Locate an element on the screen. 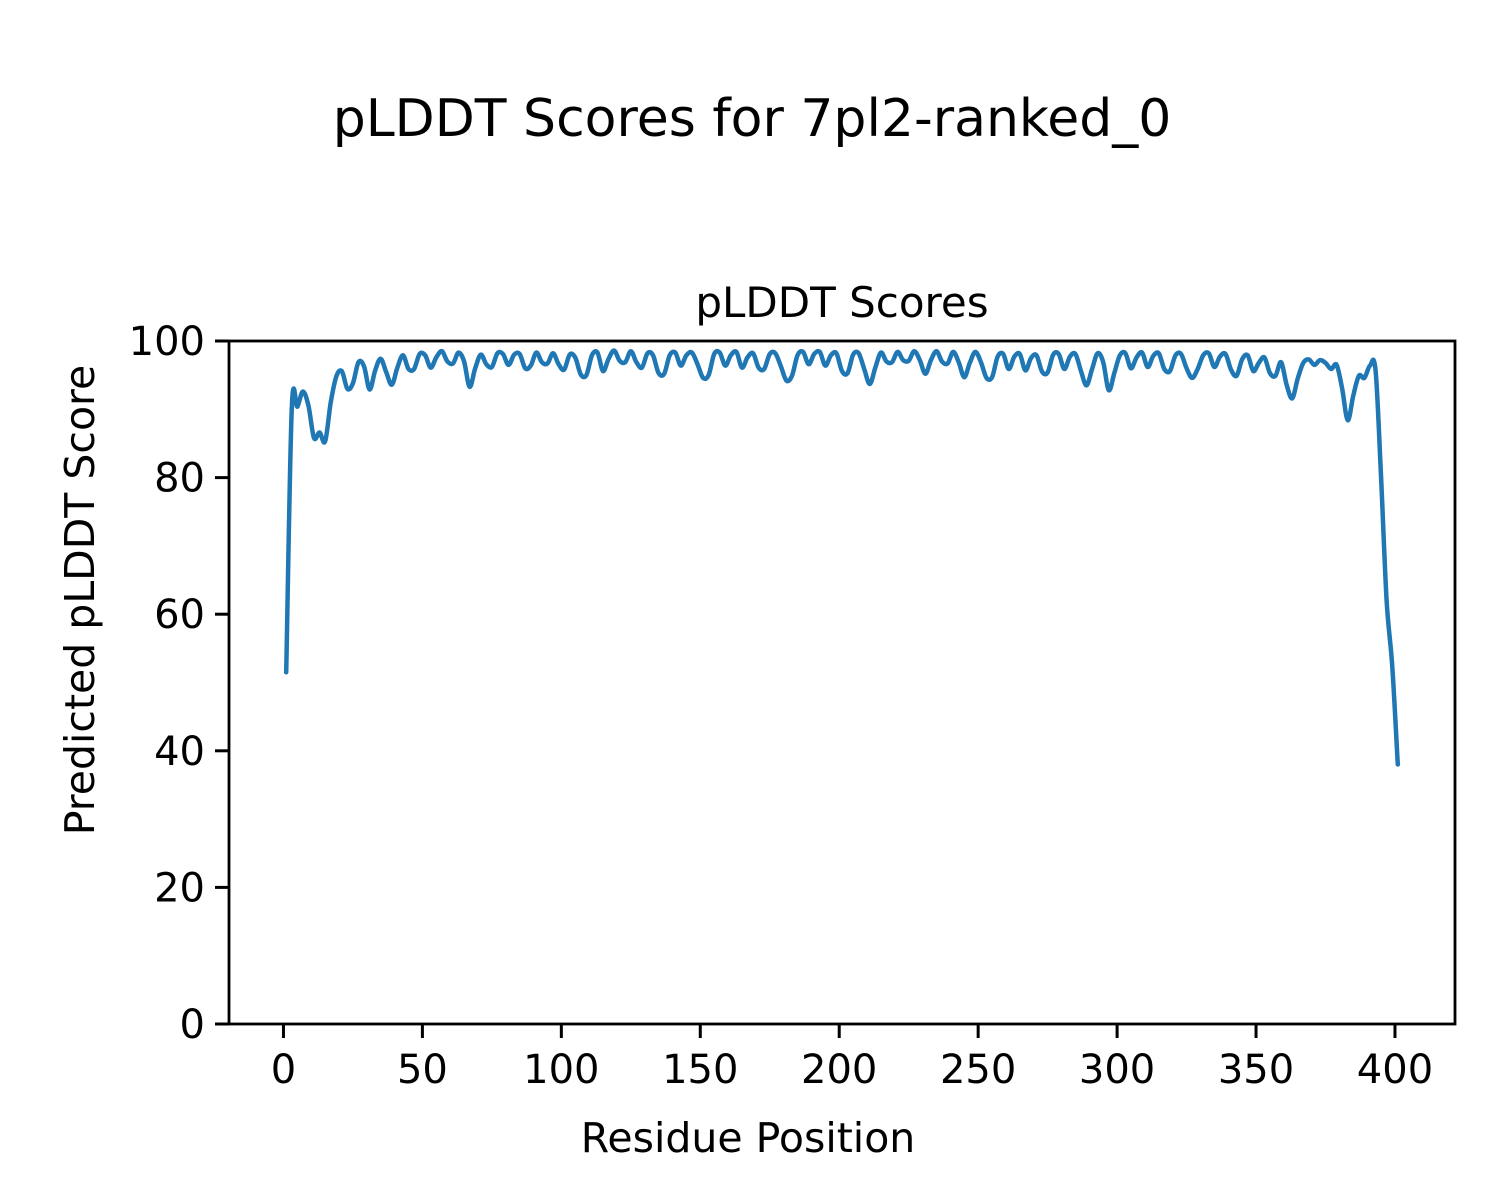 This screenshot has height=1200, width=1500. x-tick-label: 150 is located at coordinates (700, 1070).